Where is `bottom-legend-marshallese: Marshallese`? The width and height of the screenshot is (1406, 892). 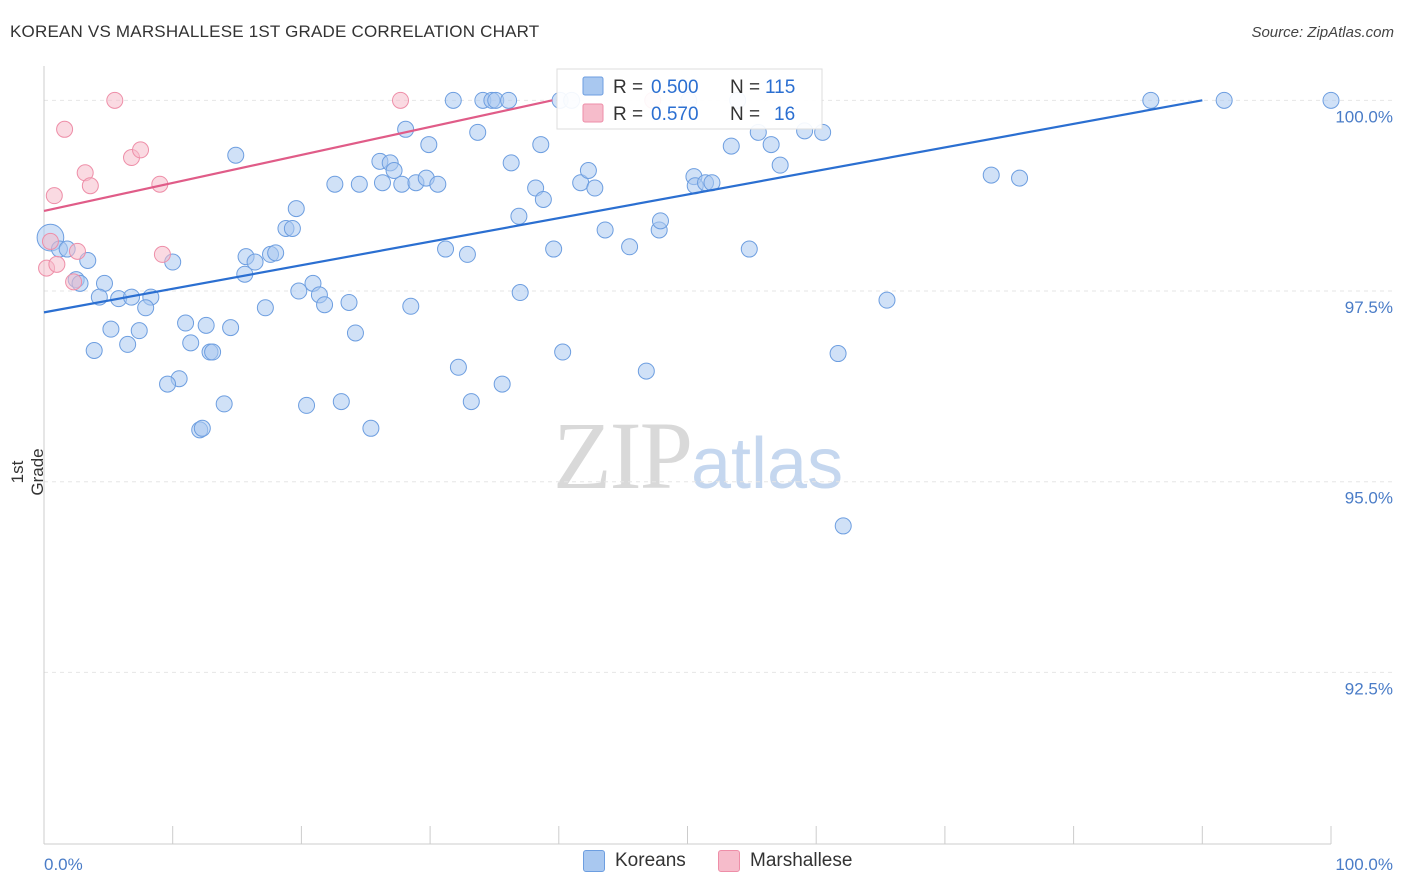
bottom-legend-marshallese: Marshallese is located at coordinates (785, 861).